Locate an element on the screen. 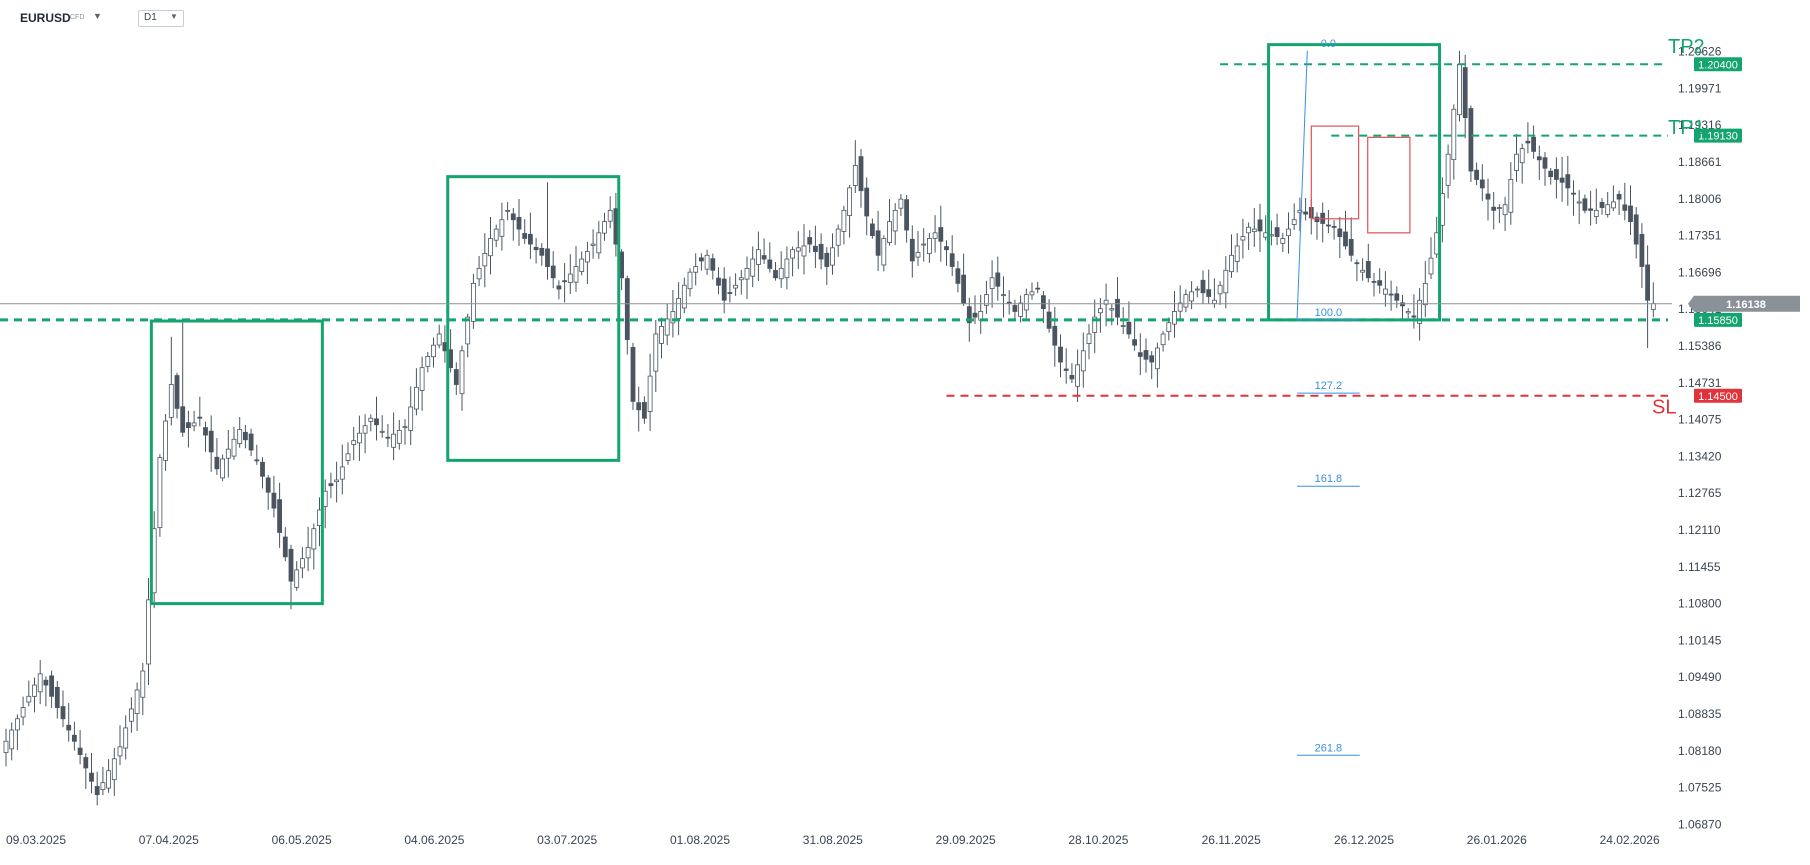 The width and height of the screenshot is (1810, 865). badge-tp1-text: 1.19130 is located at coordinates (1718, 137).